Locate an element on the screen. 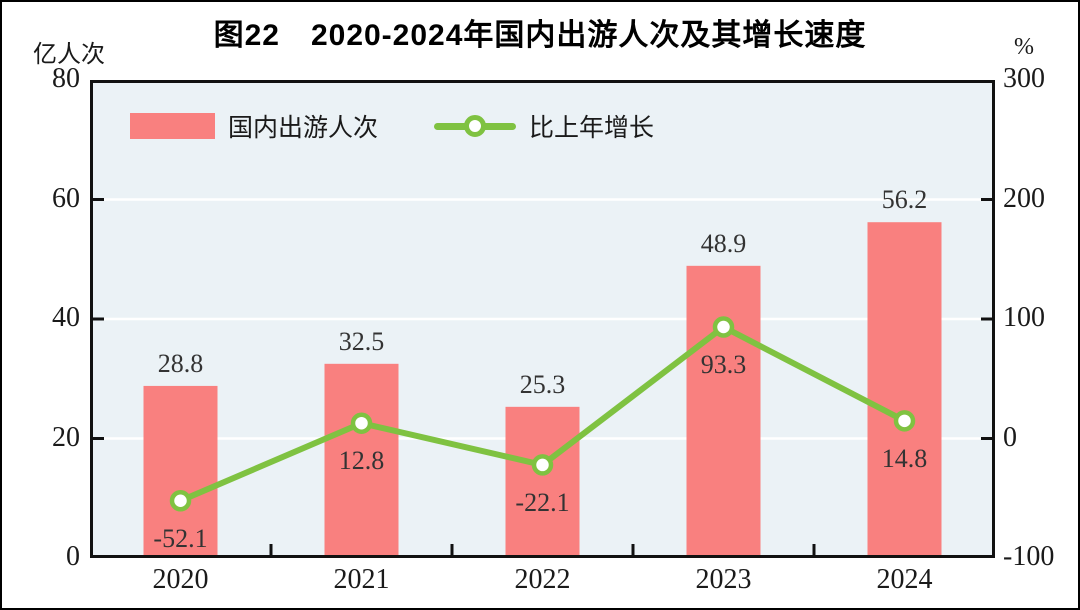  legend: 国内出游人次 比上年增长 is located at coordinates (392, 126).